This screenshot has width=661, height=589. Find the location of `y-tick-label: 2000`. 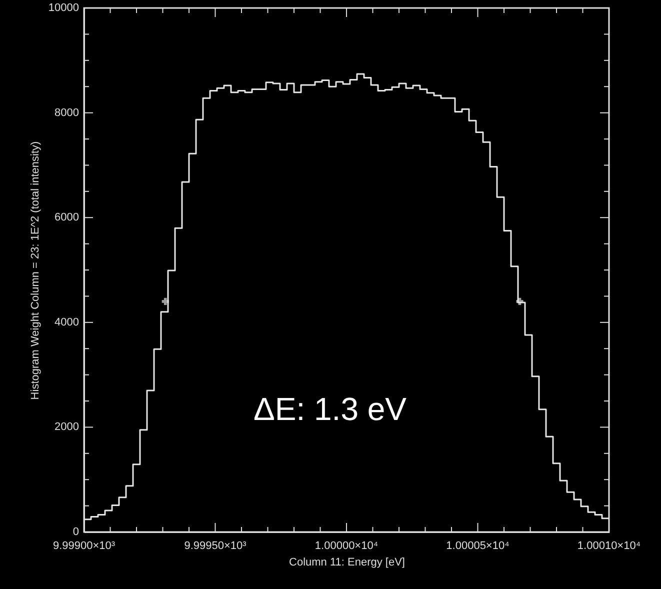

y-tick-label: 2000 is located at coordinates (66, 427).